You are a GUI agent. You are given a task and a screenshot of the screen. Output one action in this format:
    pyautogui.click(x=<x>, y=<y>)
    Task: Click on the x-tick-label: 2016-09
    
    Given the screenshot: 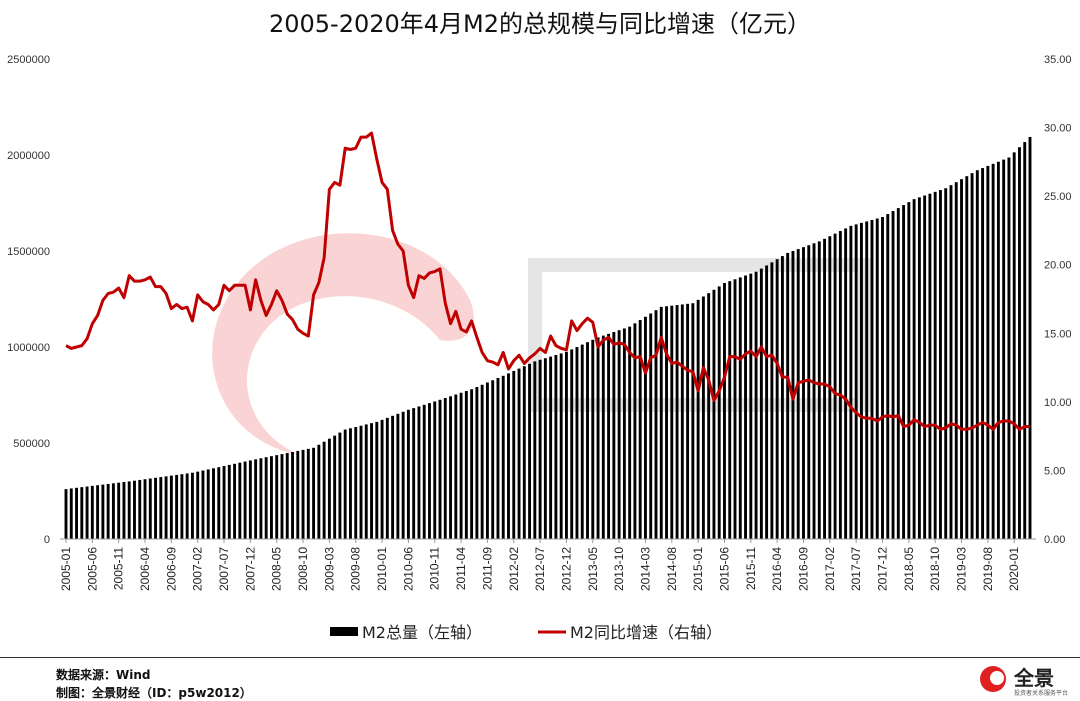 What is the action you would take?
    pyautogui.click(x=803, y=569)
    